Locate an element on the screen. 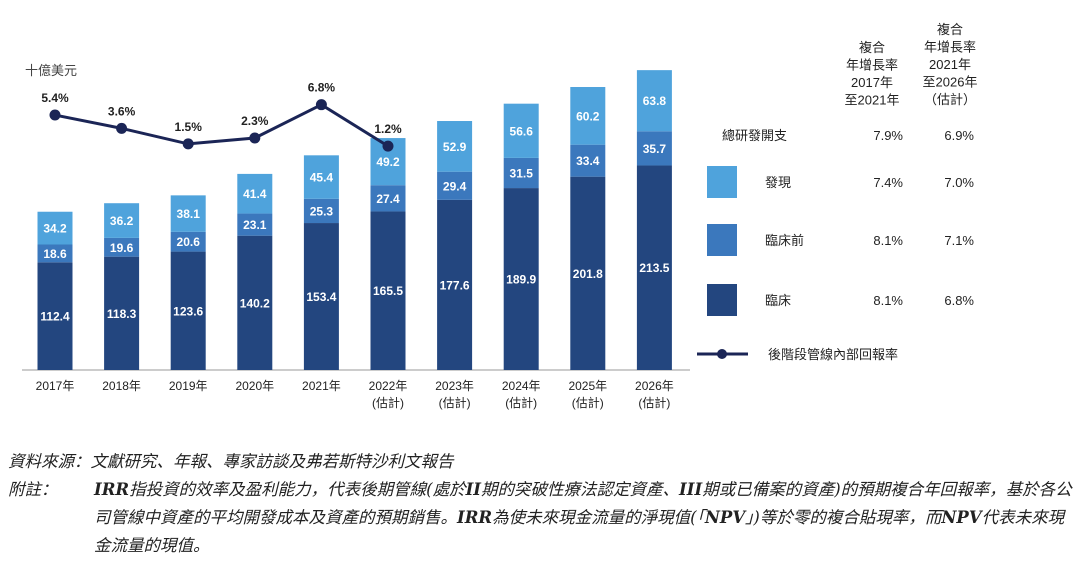  note-fragment: 」)等於零的複合貼現率，而 is located at coordinates (843, 517).